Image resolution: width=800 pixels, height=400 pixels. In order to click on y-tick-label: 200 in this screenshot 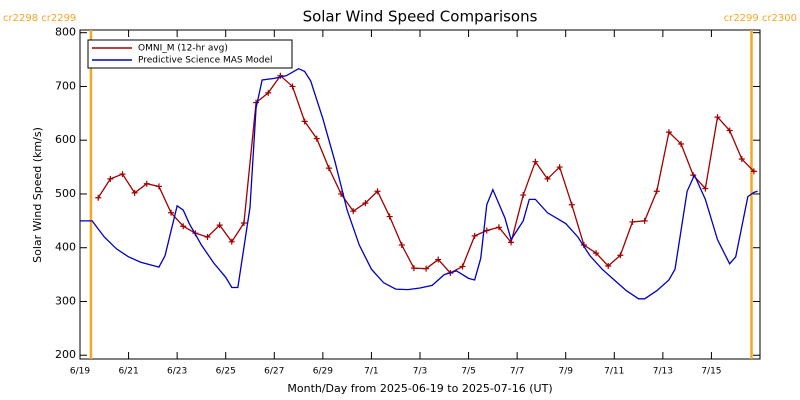, I will do `click(65, 354)`.